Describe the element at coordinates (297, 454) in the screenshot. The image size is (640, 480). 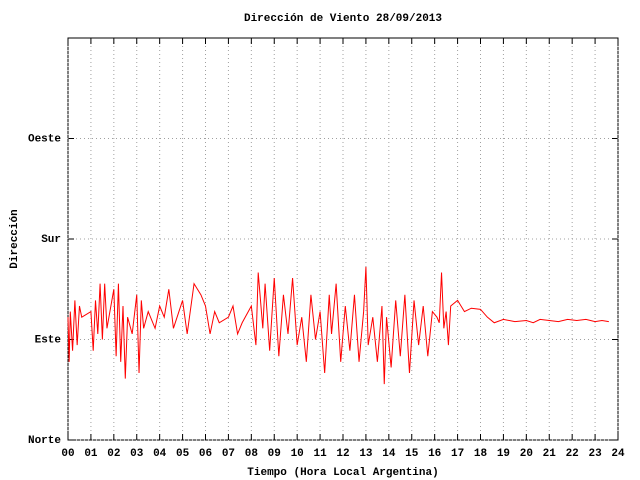
I see `x-tick-label: 10` at that location.